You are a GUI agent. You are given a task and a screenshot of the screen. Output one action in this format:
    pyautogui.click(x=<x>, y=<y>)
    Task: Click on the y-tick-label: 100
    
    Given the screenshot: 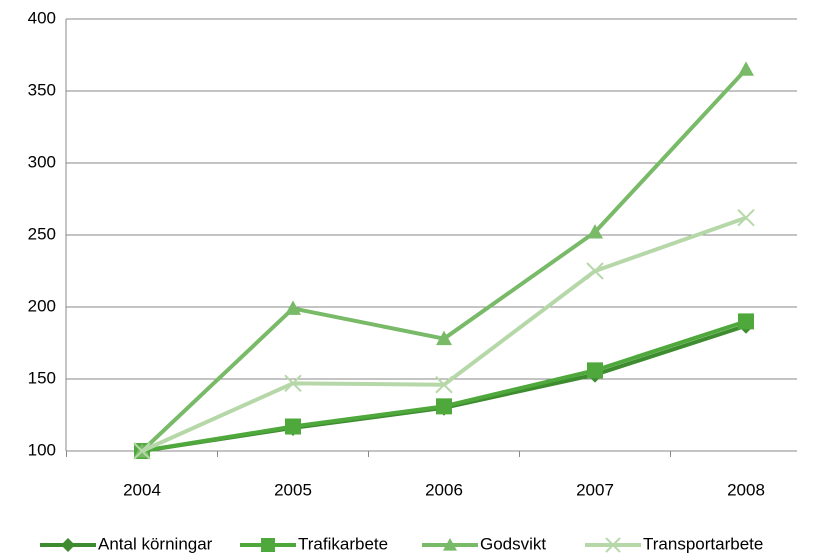 What is the action you would take?
    pyautogui.click(x=42, y=449)
    